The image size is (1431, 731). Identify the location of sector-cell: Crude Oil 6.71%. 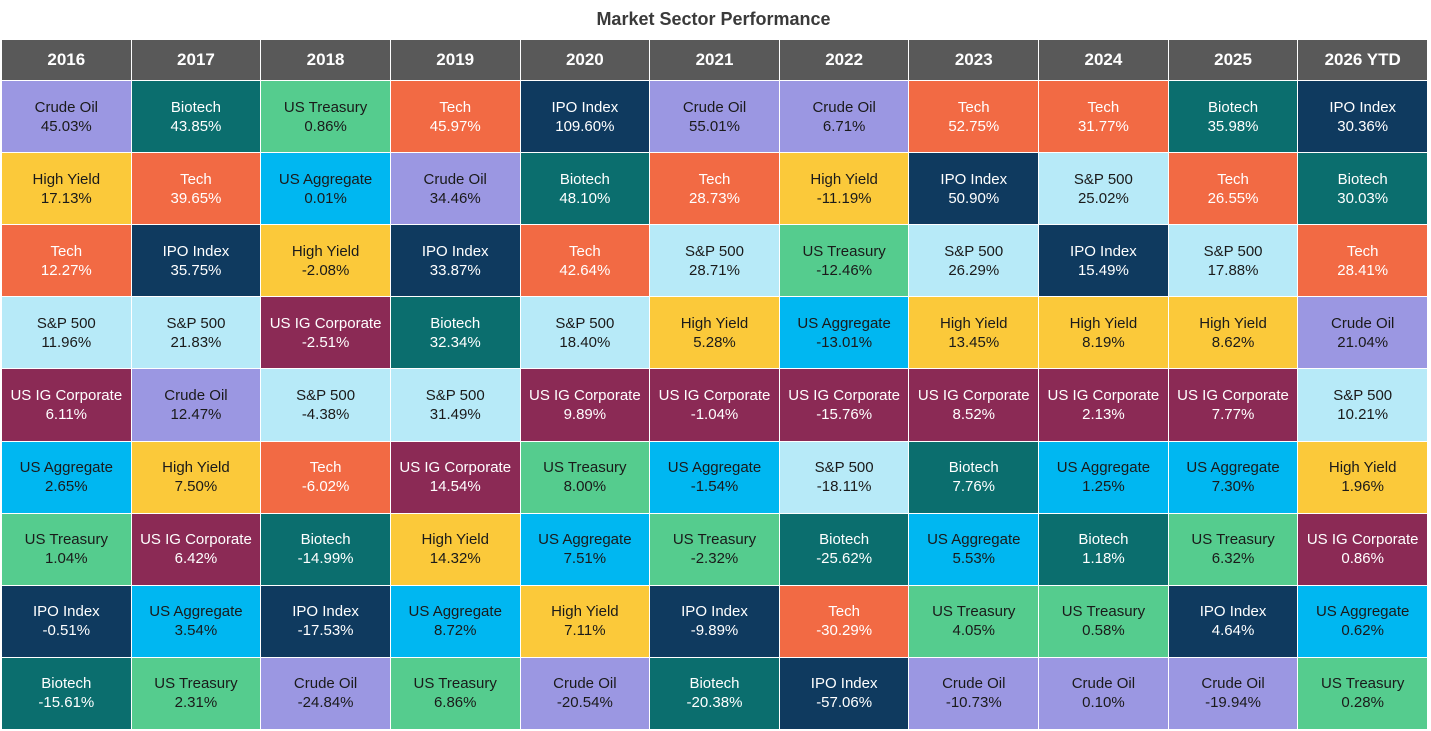
(844, 117).